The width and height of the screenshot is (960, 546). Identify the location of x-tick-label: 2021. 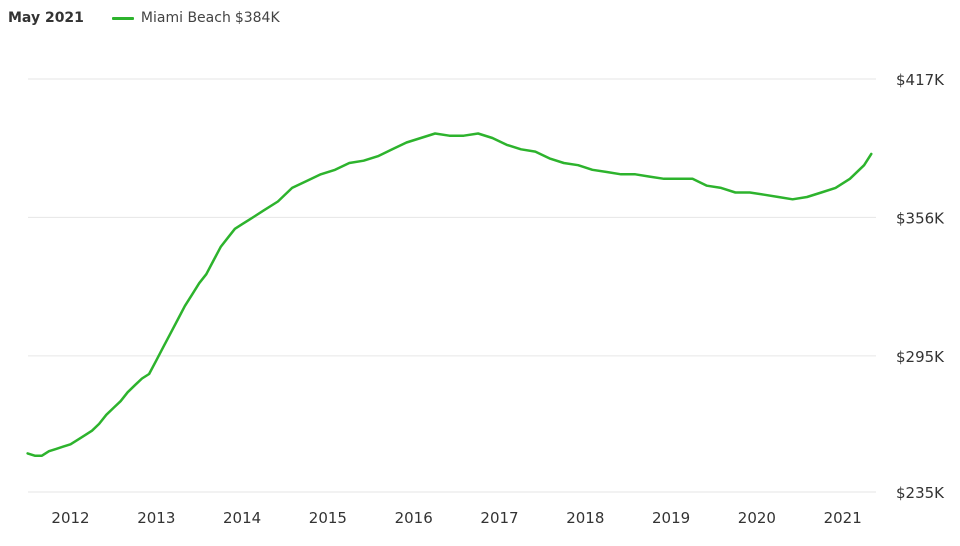
(843, 518).